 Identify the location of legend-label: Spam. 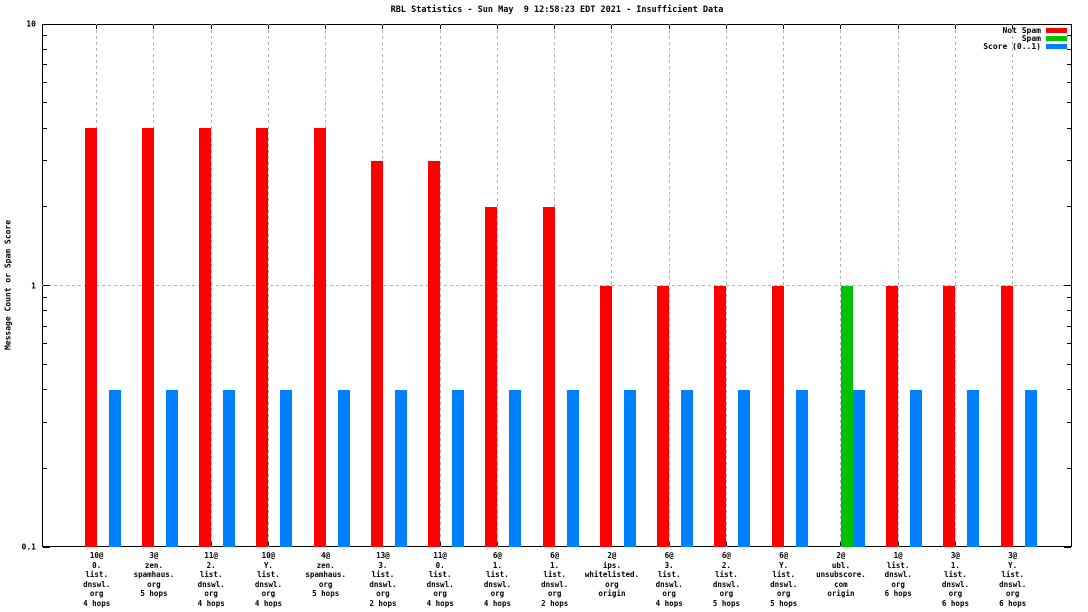
(1031, 38).